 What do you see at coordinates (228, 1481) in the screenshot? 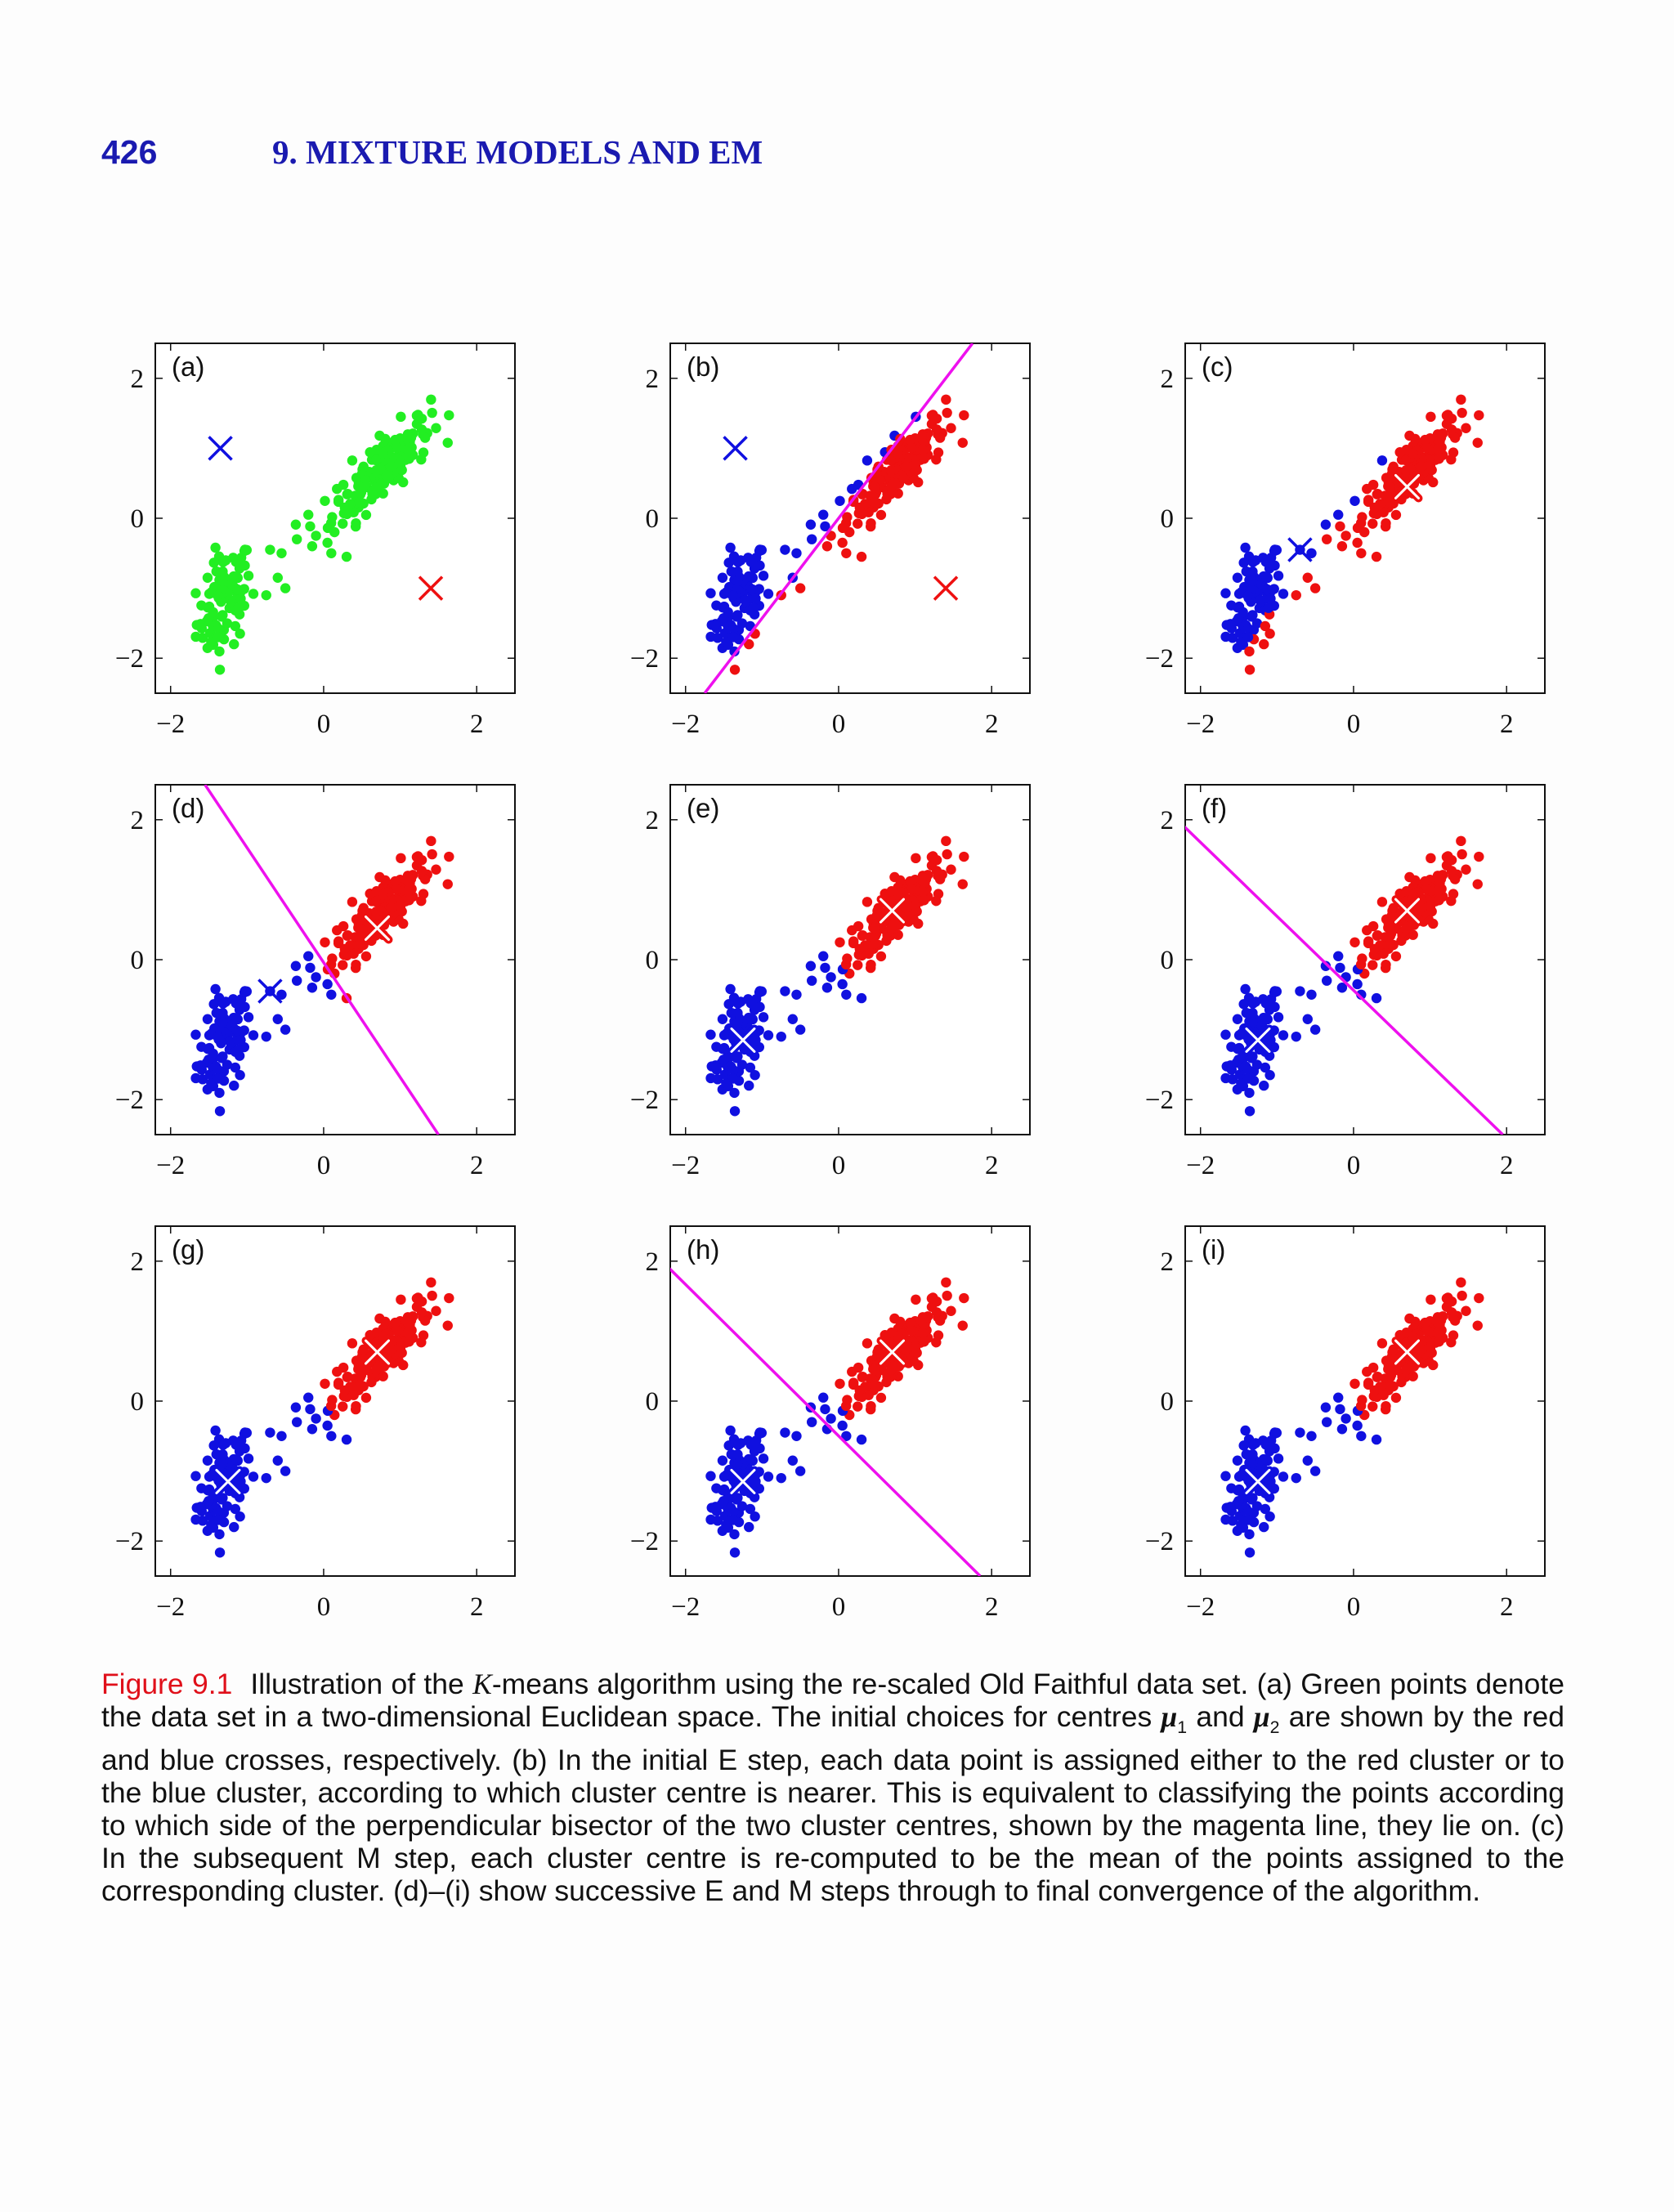
I see `blue-centre-cross` at bounding box center [228, 1481].